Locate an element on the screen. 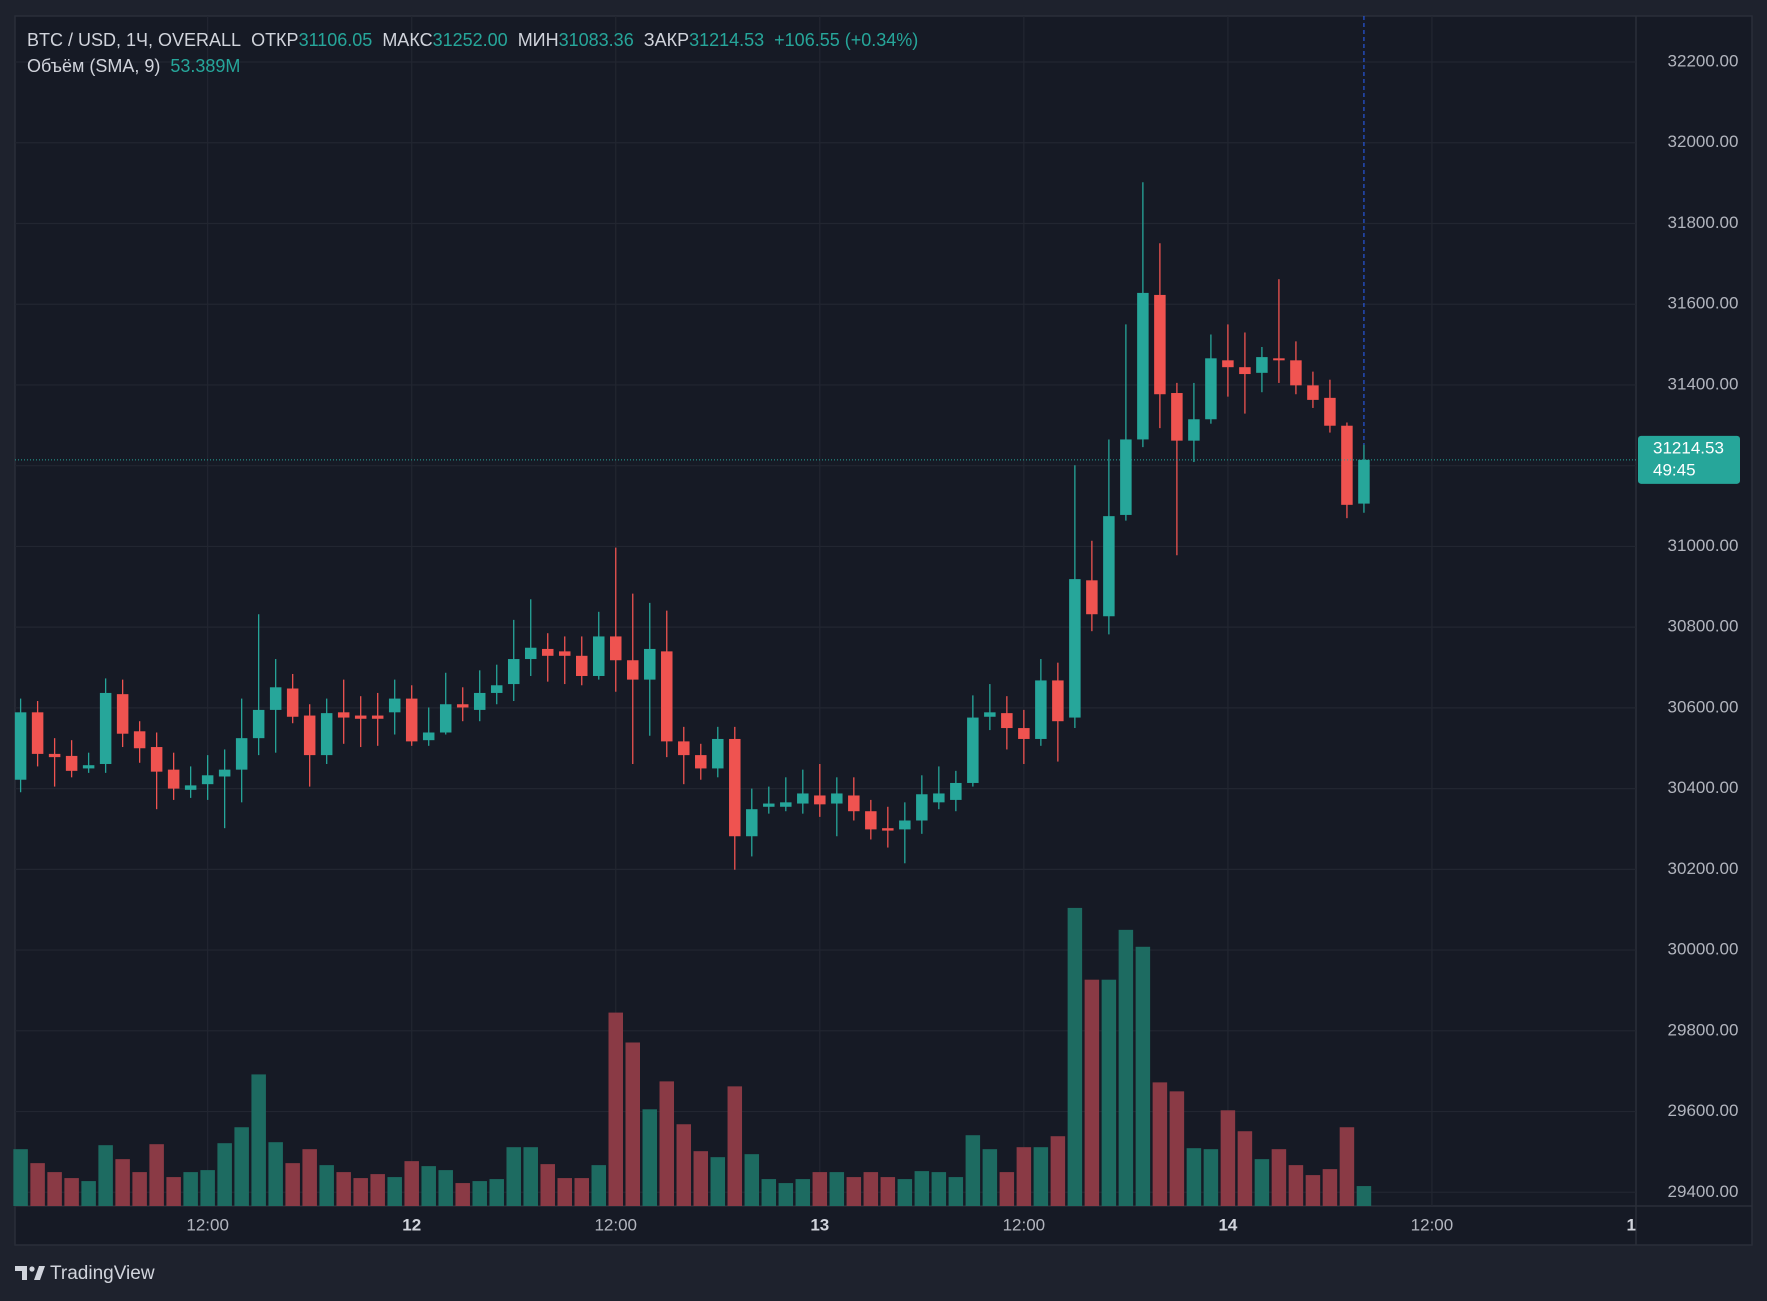 This screenshot has height=1301, width=1767. ohlc-value: 31106.05 is located at coordinates (335, 40).